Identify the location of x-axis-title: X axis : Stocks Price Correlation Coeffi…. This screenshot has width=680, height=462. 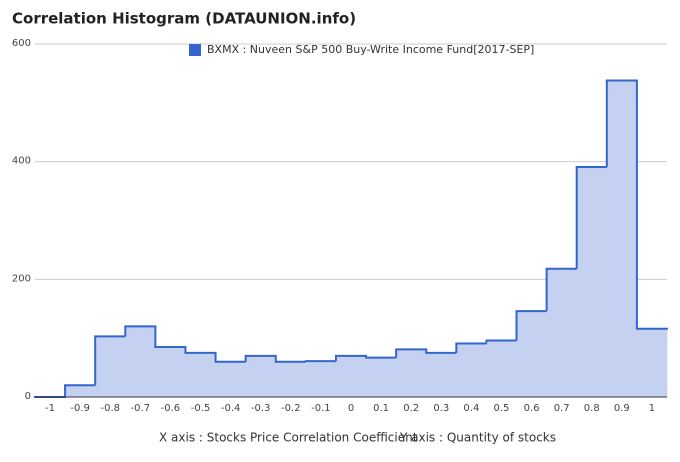
(288, 438).